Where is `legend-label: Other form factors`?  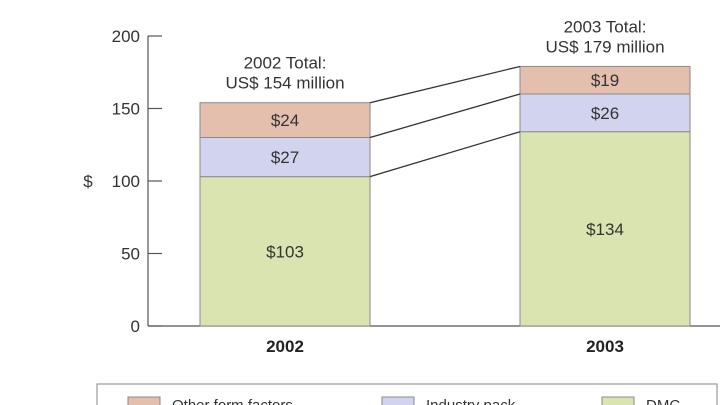
legend-label: Other form factors is located at coordinates (232, 401).